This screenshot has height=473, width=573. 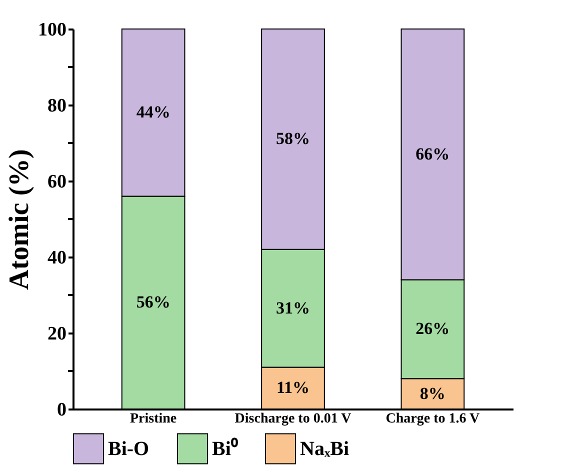 I want to click on y-tick-label: 20, so click(x=57, y=334).